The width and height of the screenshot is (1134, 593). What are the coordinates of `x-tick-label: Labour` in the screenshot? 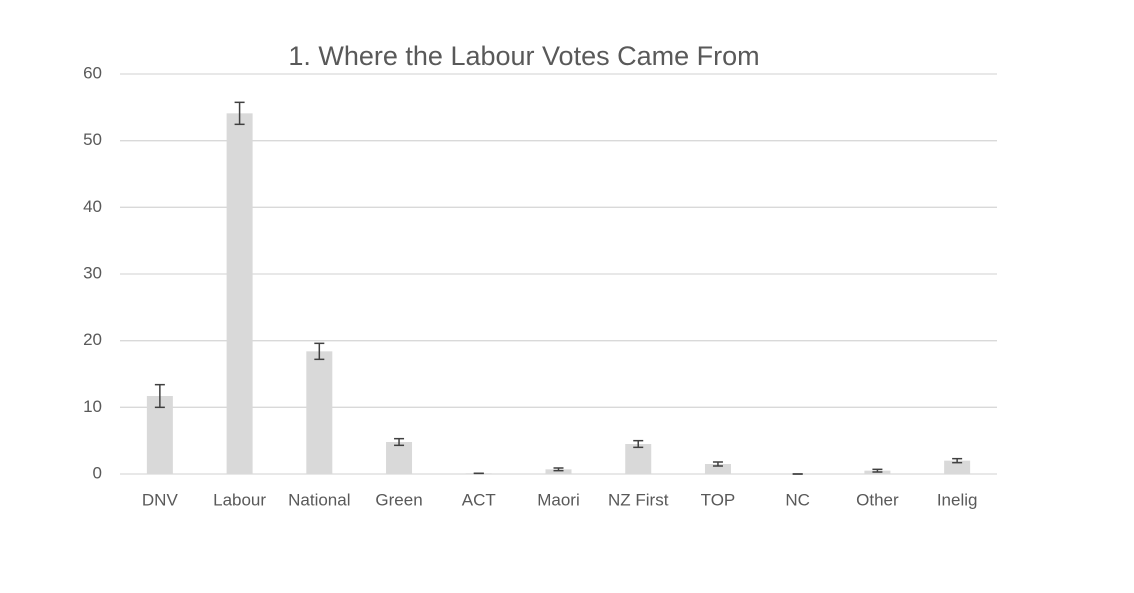 It's located at (239, 499).